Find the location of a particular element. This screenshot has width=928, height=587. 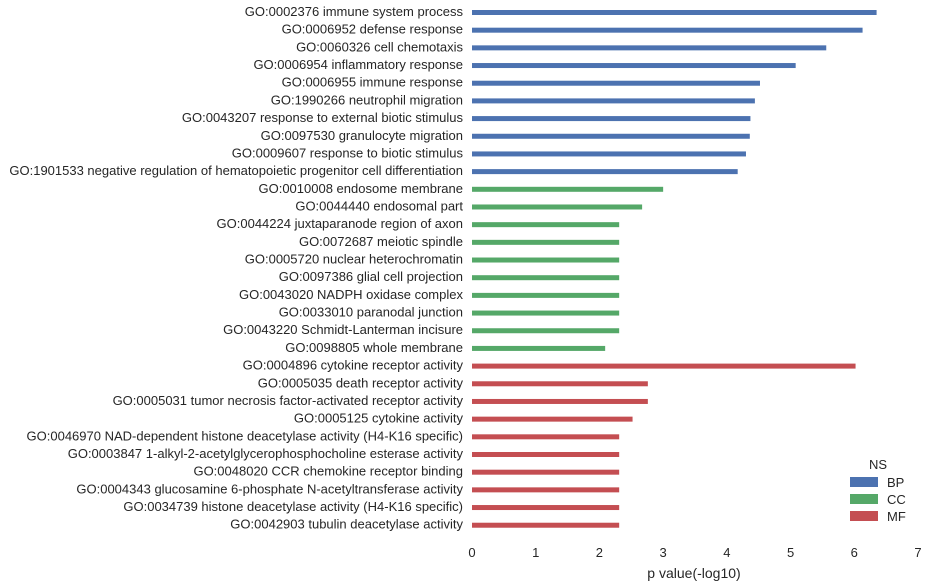

category-label: GO:0033010 paranodal junction is located at coordinates (371, 312).